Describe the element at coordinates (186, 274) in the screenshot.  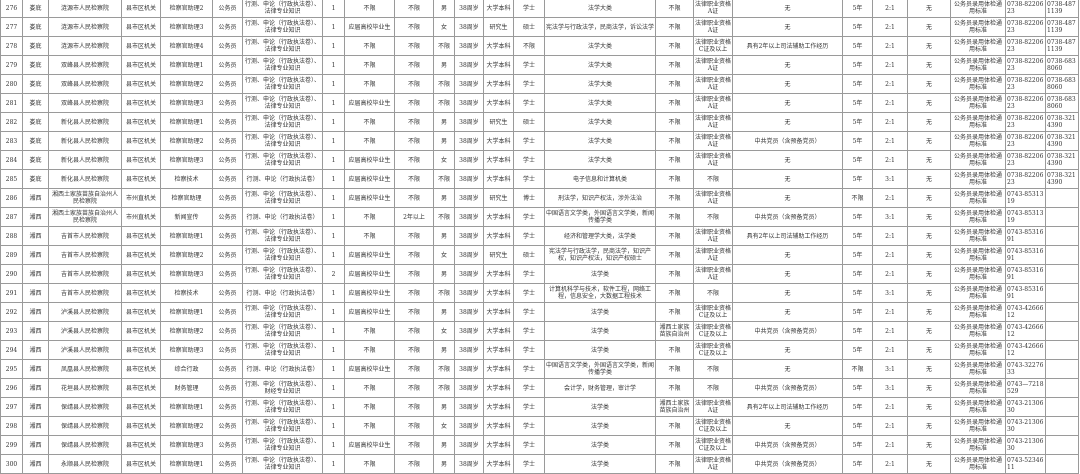
I see `position-cell: 检察官助理3` at that location.